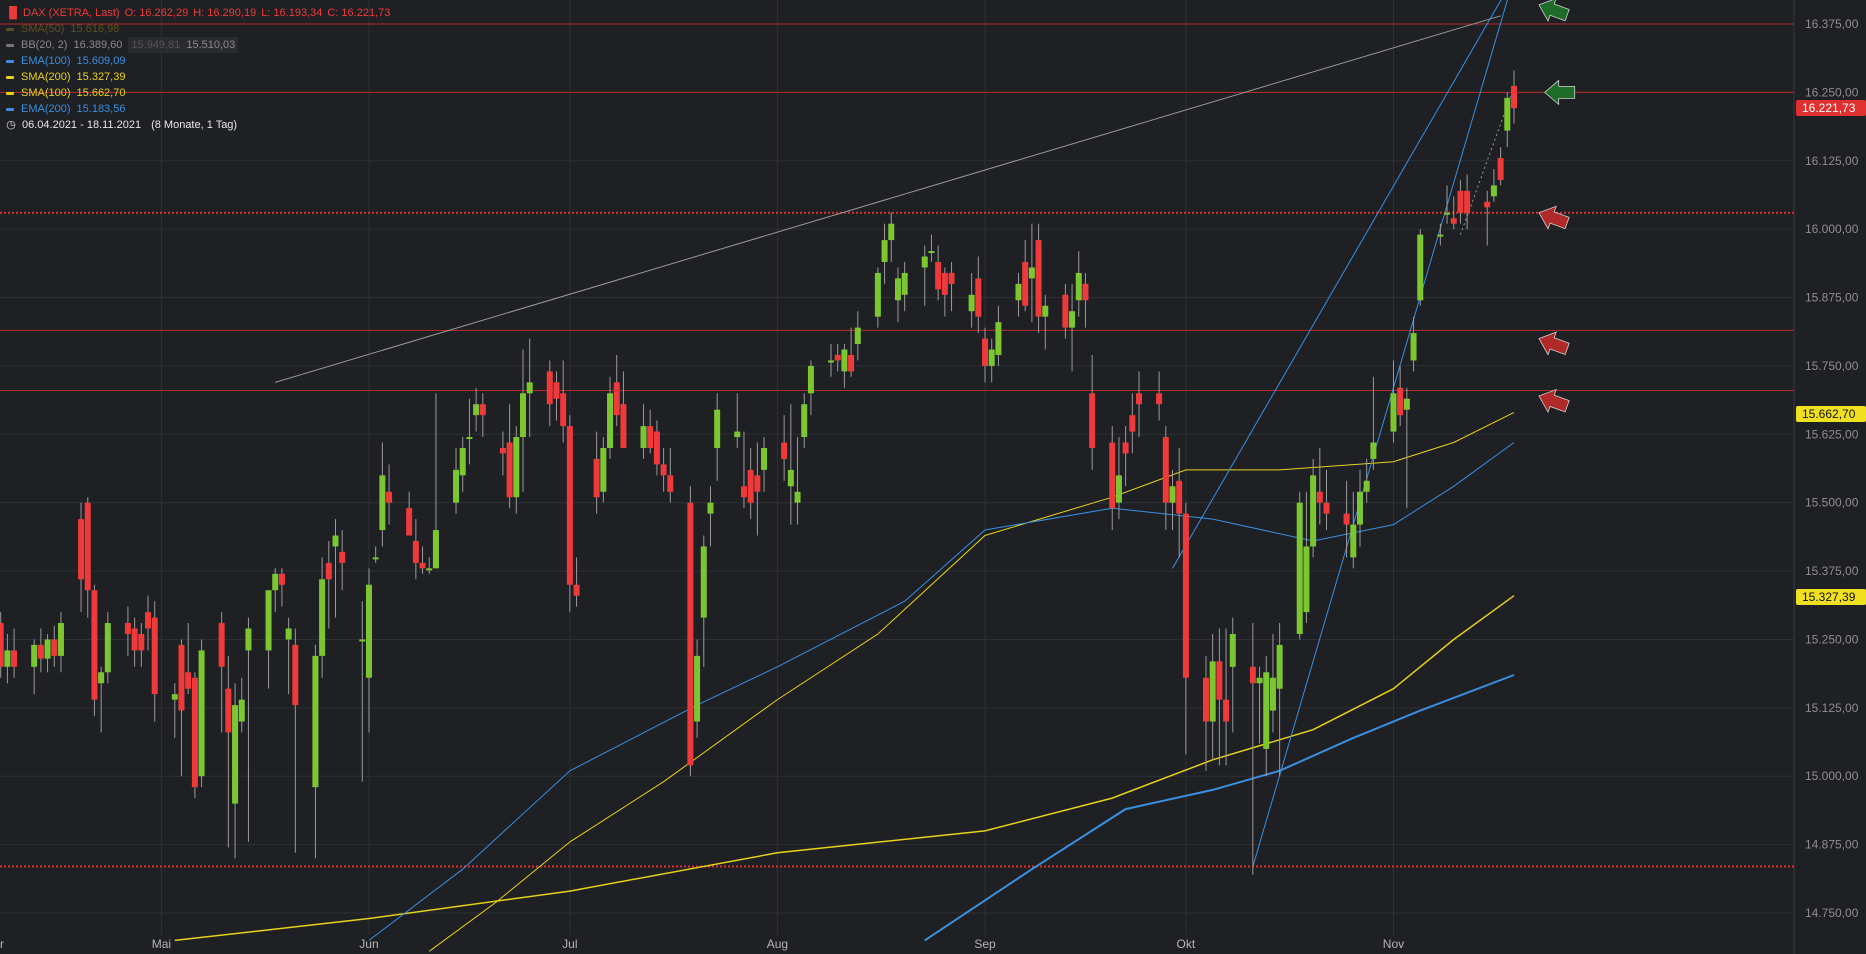  I want to click on indicator-value: 15.327,39, so click(101, 77).